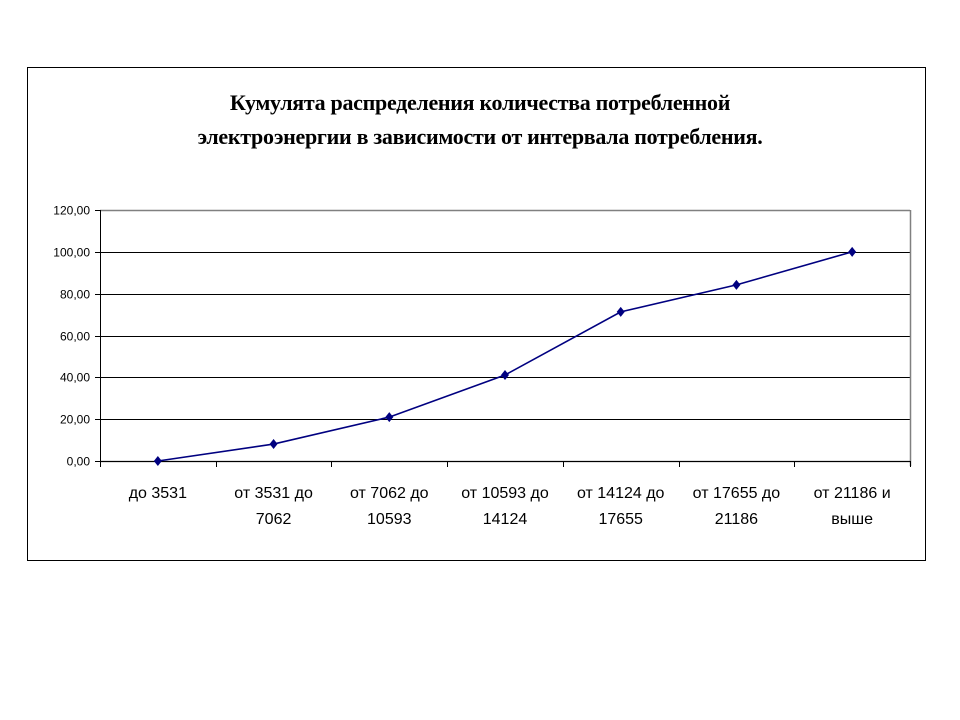 The width and height of the screenshot is (960, 720). What do you see at coordinates (389, 493) in the screenshot?
I see `x-category-label-line: от 7062 до` at bounding box center [389, 493].